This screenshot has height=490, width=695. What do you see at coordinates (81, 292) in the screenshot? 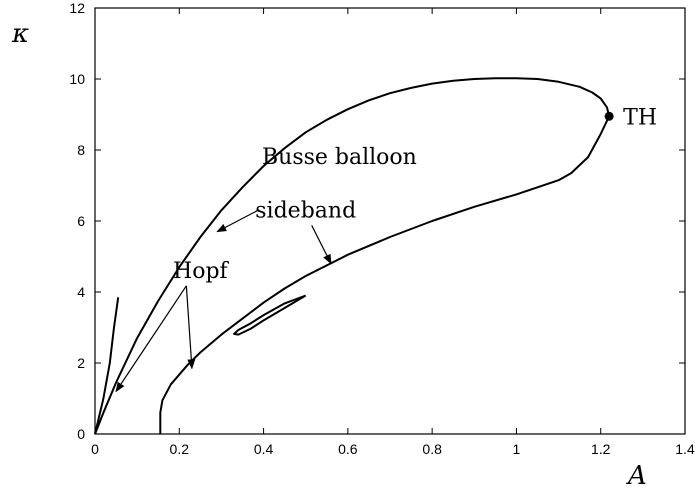
I see `y-tick-label: 4` at bounding box center [81, 292].